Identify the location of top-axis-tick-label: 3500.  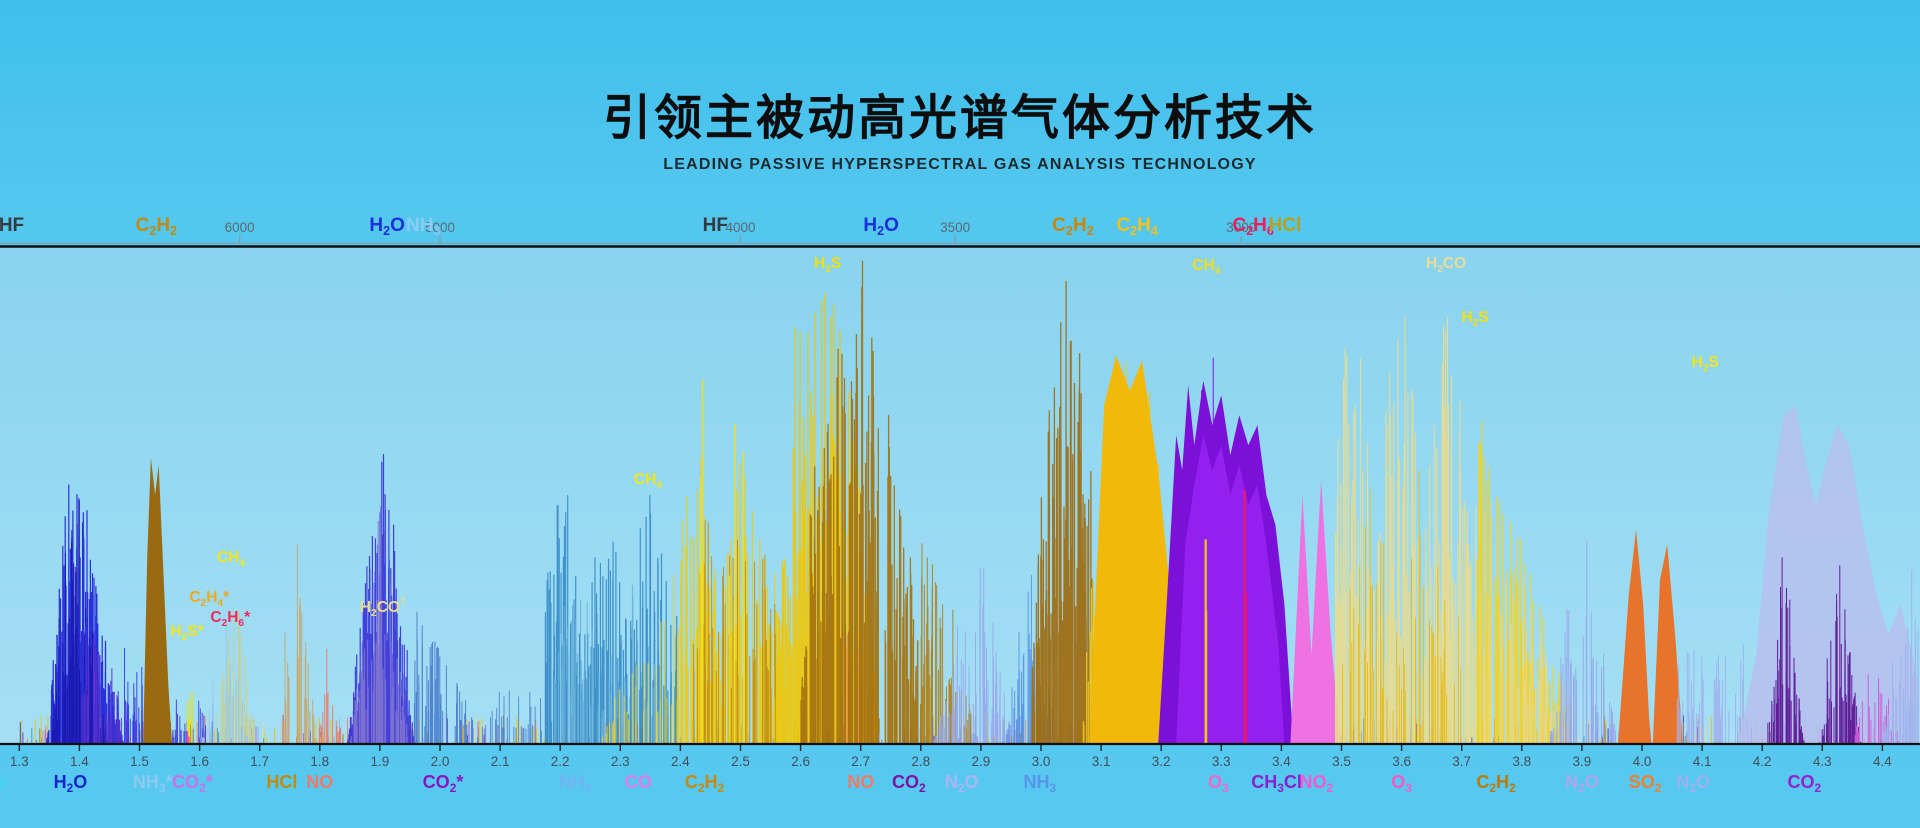
(955, 227).